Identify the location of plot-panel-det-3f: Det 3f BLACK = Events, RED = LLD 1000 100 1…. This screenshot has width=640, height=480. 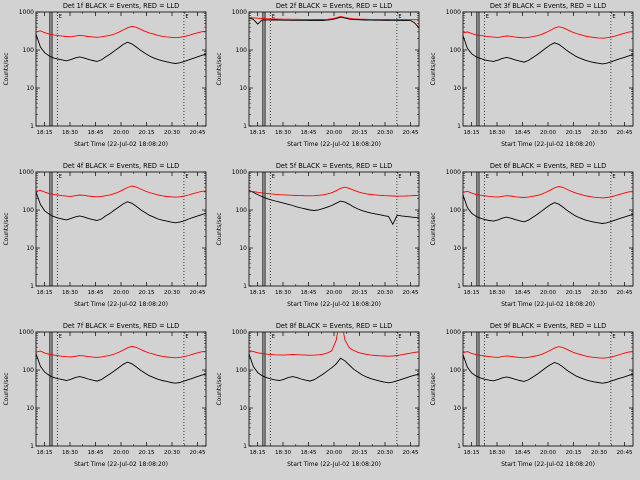
(533, 80).